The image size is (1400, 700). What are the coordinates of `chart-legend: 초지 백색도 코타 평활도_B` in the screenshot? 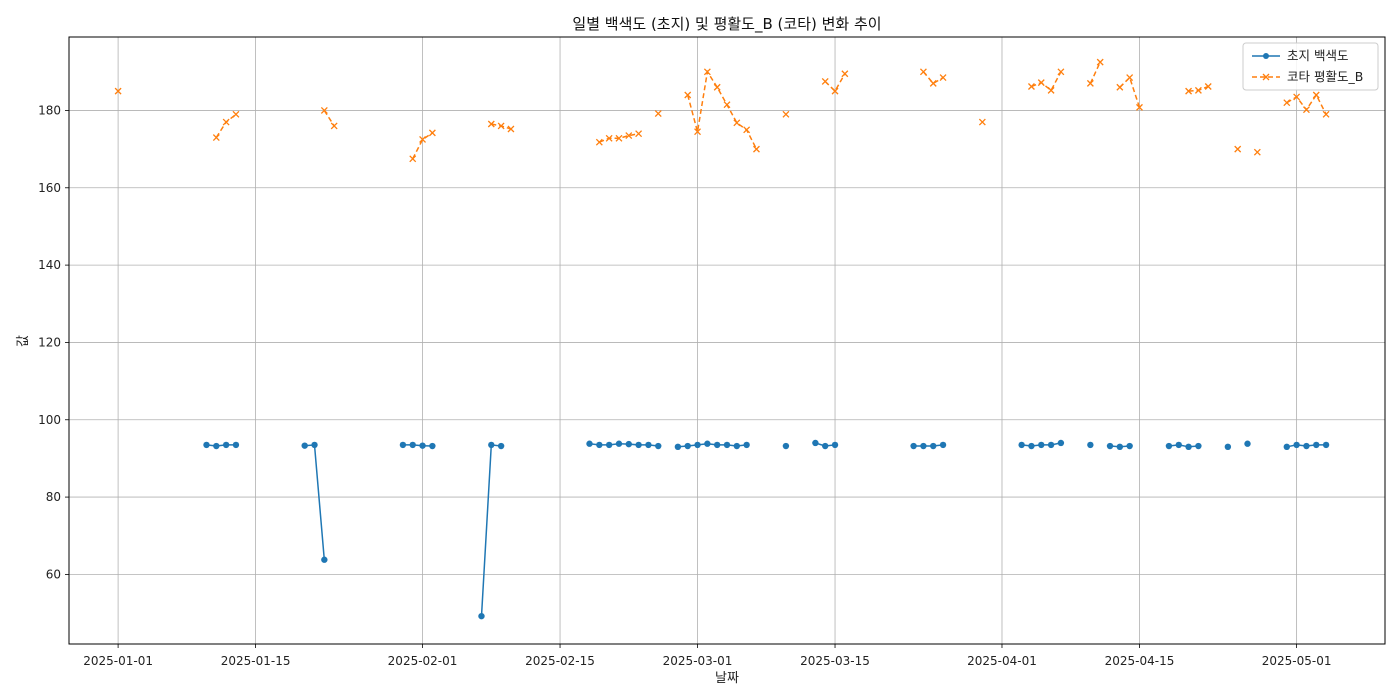 It's located at (1310, 66).